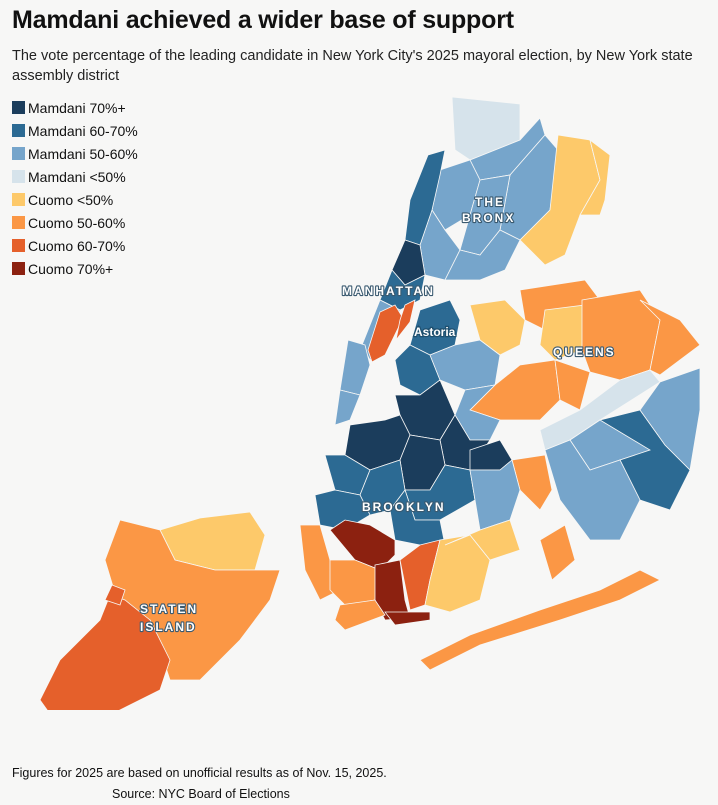  I want to click on legend-item-cuomo-50-60: Cuomo 50-60%, so click(75, 222).